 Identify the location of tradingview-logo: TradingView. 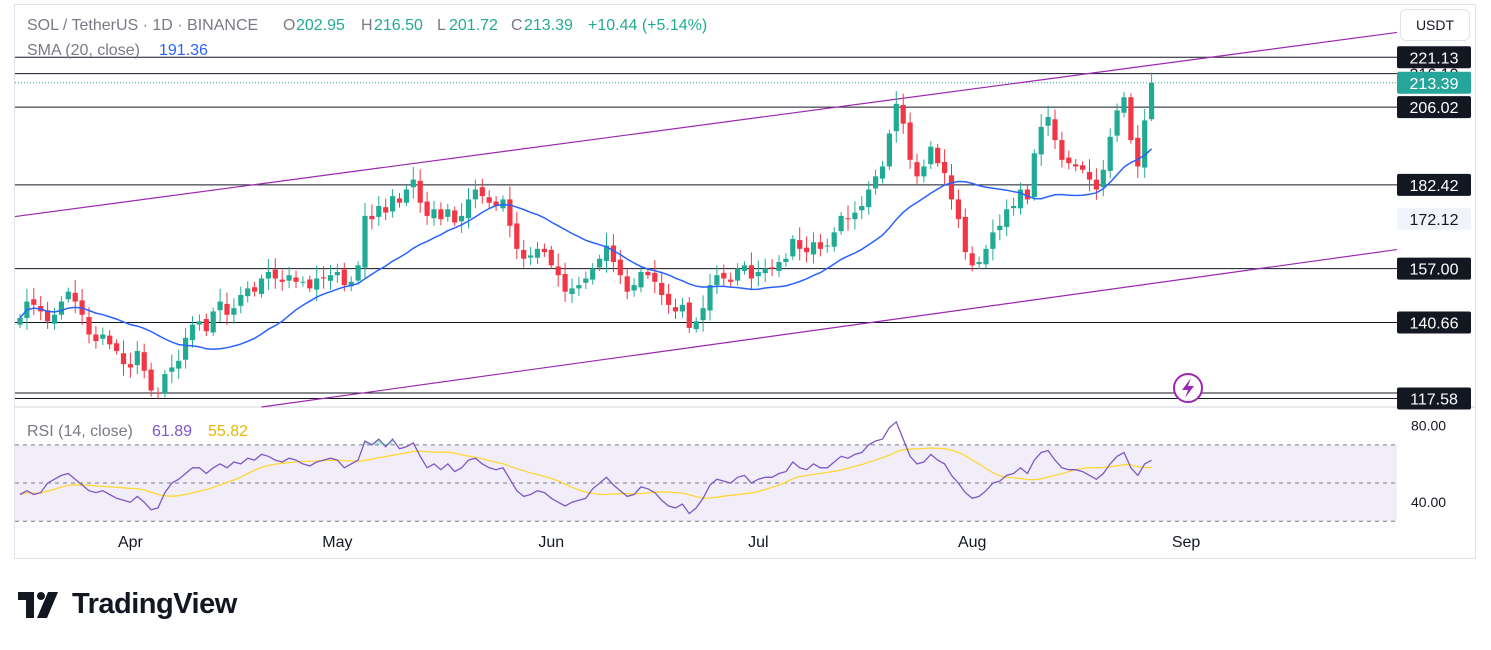
(127, 604).